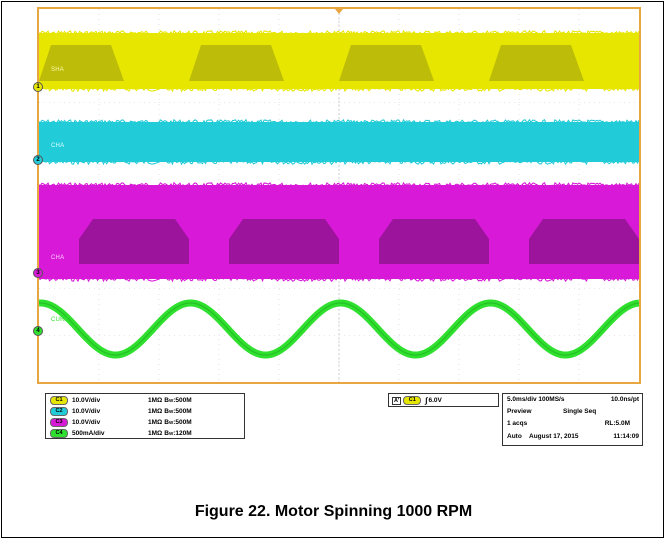 This screenshot has height=541, width=667. I want to click on acq-record-length: RL:5.0M, so click(617, 423).